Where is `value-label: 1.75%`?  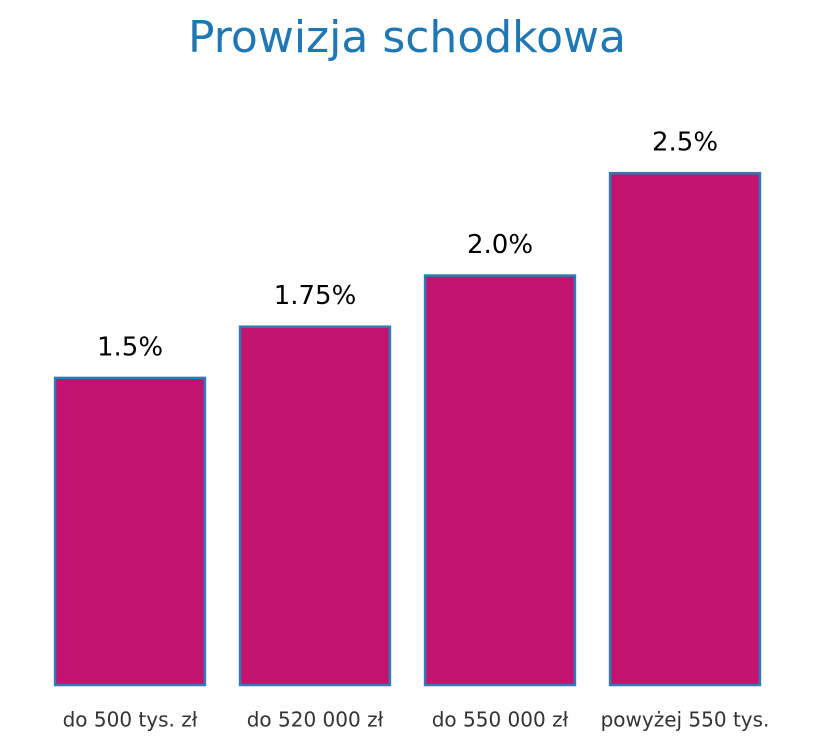
value-label: 1.75% is located at coordinates (315, 296).